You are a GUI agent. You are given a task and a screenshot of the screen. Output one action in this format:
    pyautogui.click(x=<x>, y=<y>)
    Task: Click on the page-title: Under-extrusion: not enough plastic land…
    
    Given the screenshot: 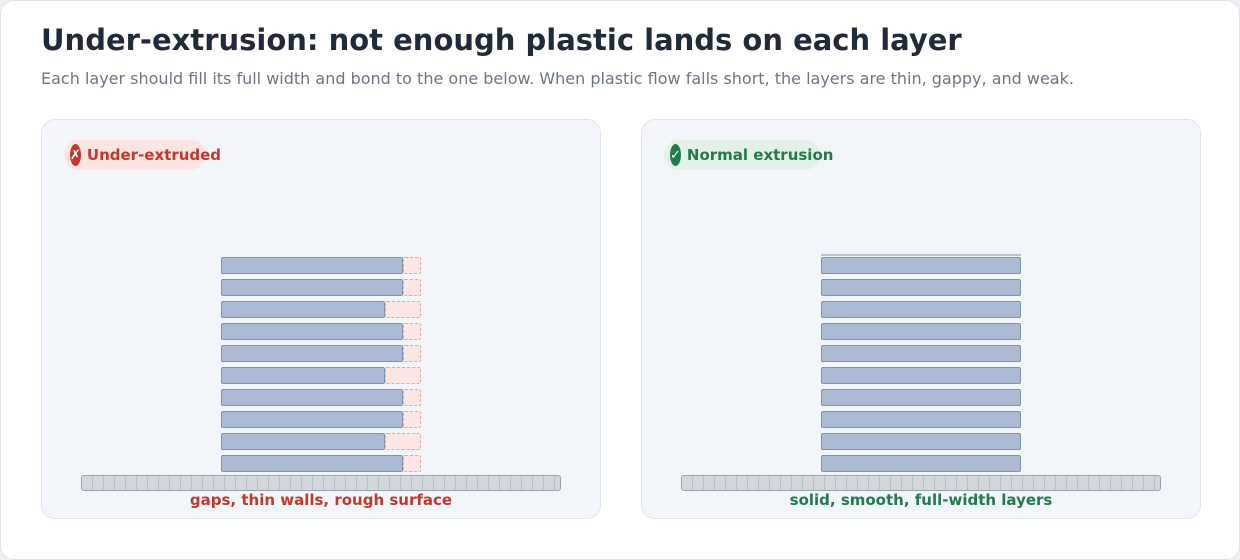 What is the action you would take?
    pyautogui.click(x=501, y=40)
    